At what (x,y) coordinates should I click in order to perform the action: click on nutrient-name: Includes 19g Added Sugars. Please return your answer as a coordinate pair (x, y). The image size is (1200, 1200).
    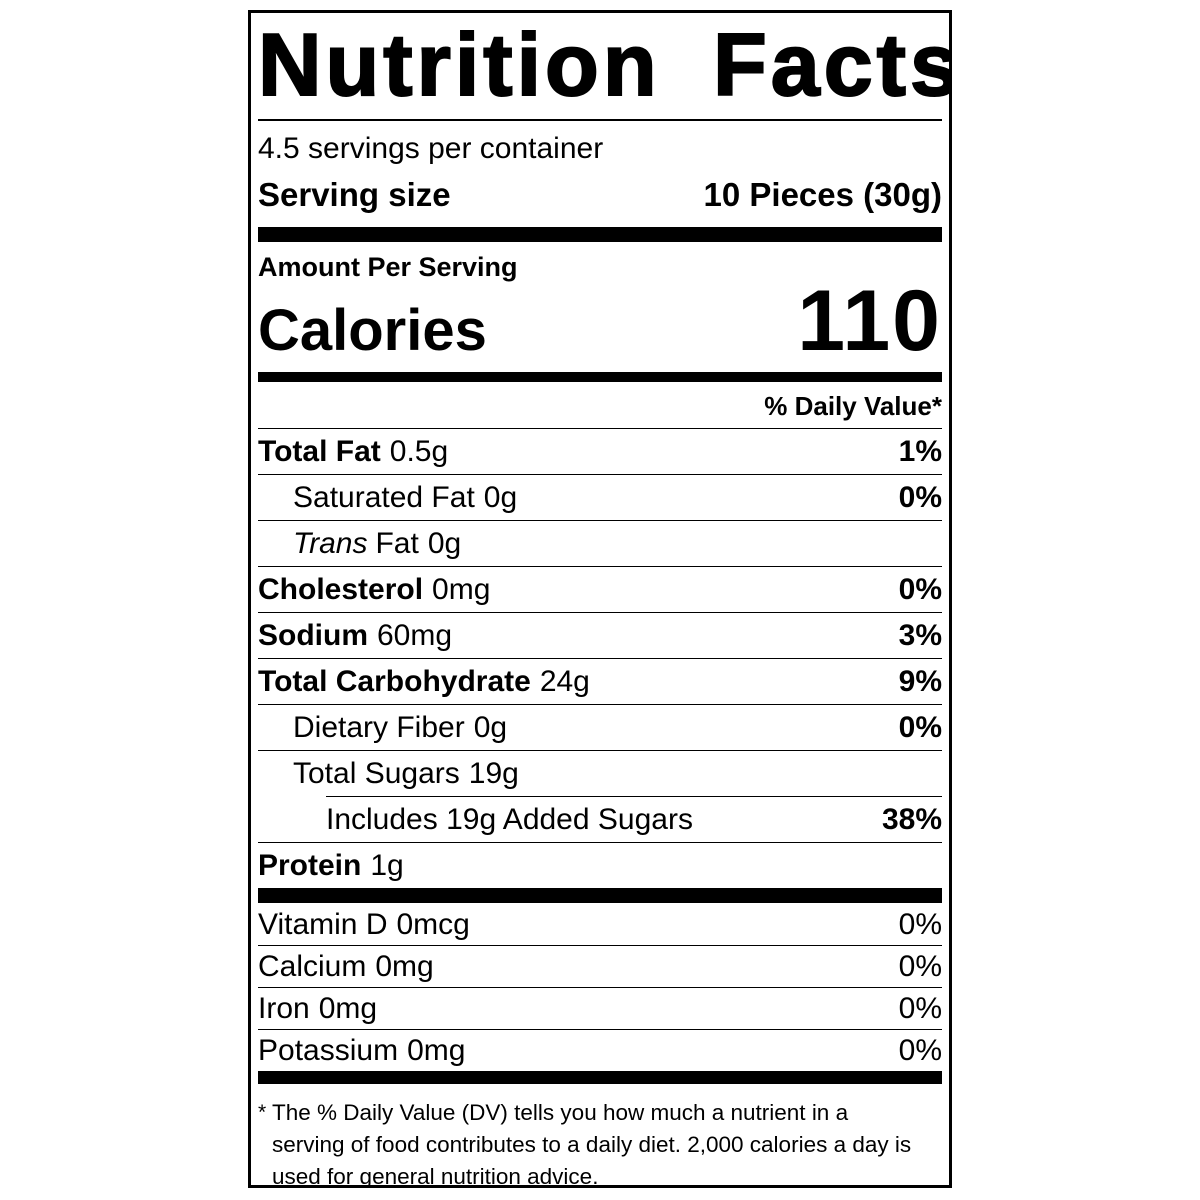
    Looking at the image, I should click on (509, 819).